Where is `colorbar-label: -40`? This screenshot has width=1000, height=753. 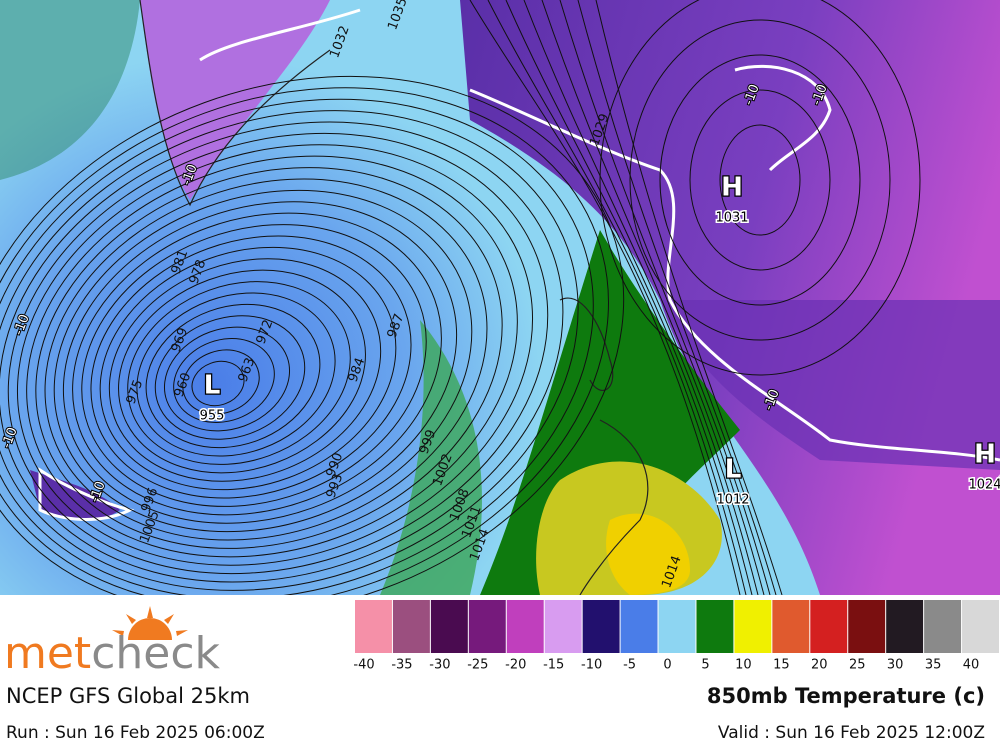 colorbar-label: -40 is located at coordinates (363, 665).